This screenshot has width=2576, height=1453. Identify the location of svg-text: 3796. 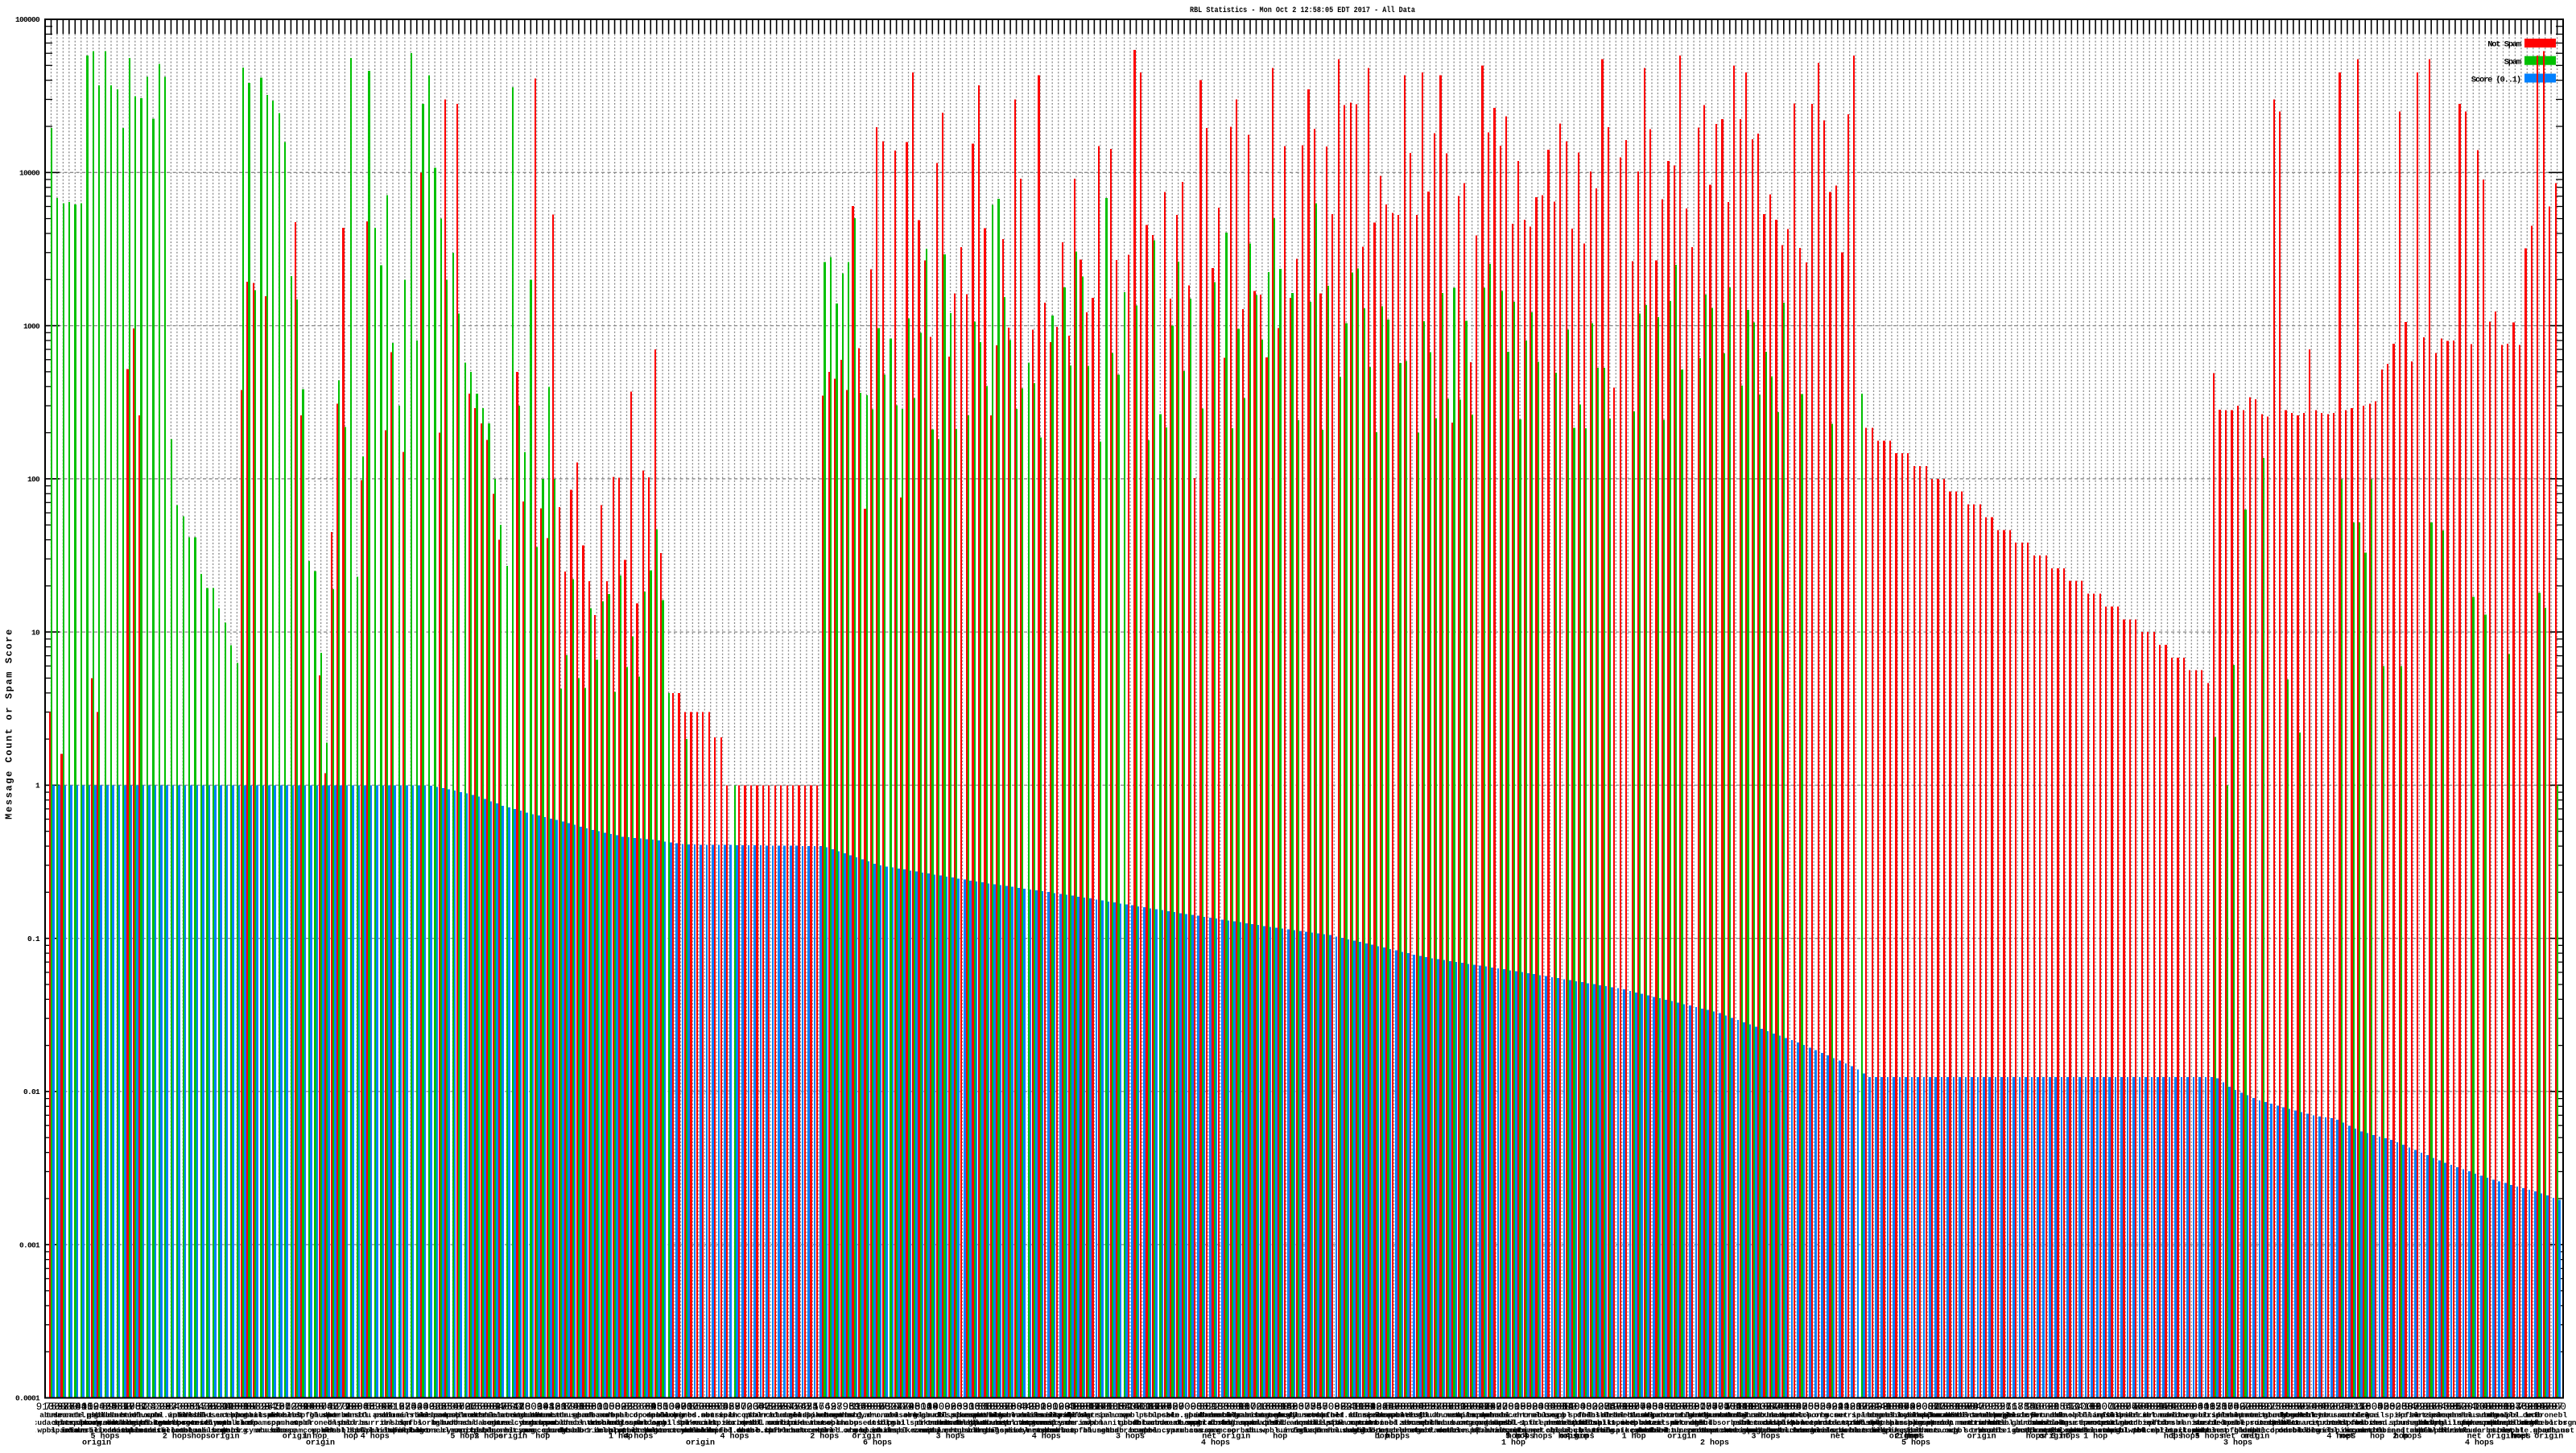
(843, 1407).